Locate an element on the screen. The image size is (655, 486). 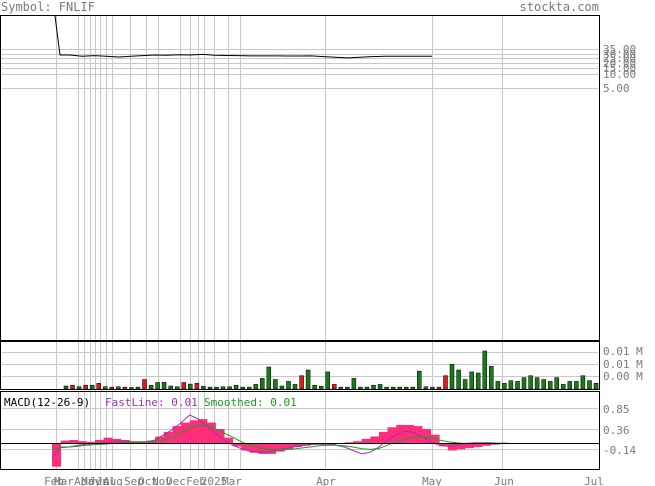
x-axis-label: Apr is located at coordinates (84, 480).